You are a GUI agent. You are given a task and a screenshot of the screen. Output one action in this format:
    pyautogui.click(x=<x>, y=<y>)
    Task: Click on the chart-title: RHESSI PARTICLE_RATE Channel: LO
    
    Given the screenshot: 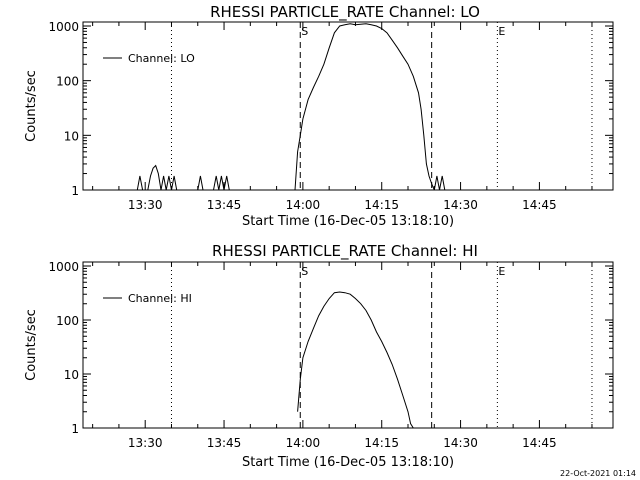 What is the action you would take?
    pyautogui.click(x=345, y=12)
    